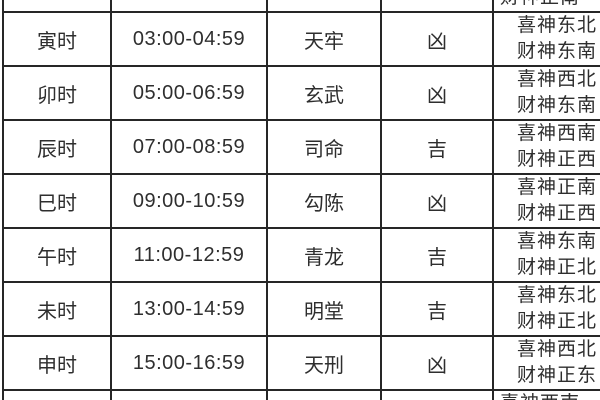 The height and width of the screenshot is (400, 600). Describe the element at coordinates (437, 394) in the screenshot. I see `partial-bottom-luck-cell` at that location.